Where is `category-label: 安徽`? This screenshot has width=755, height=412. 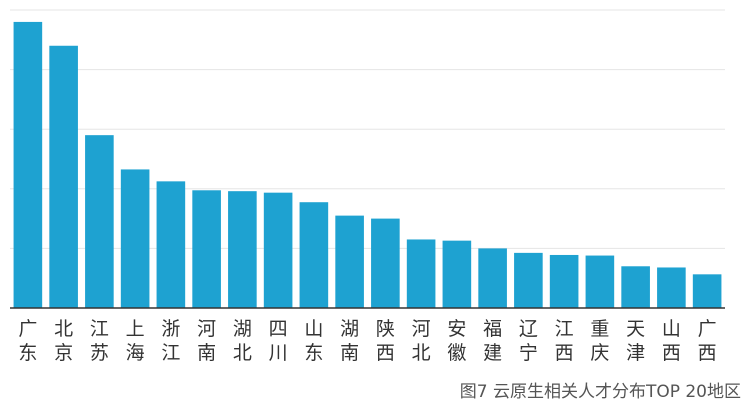 category-label: 安徽 is located at coordinates (456, 341).